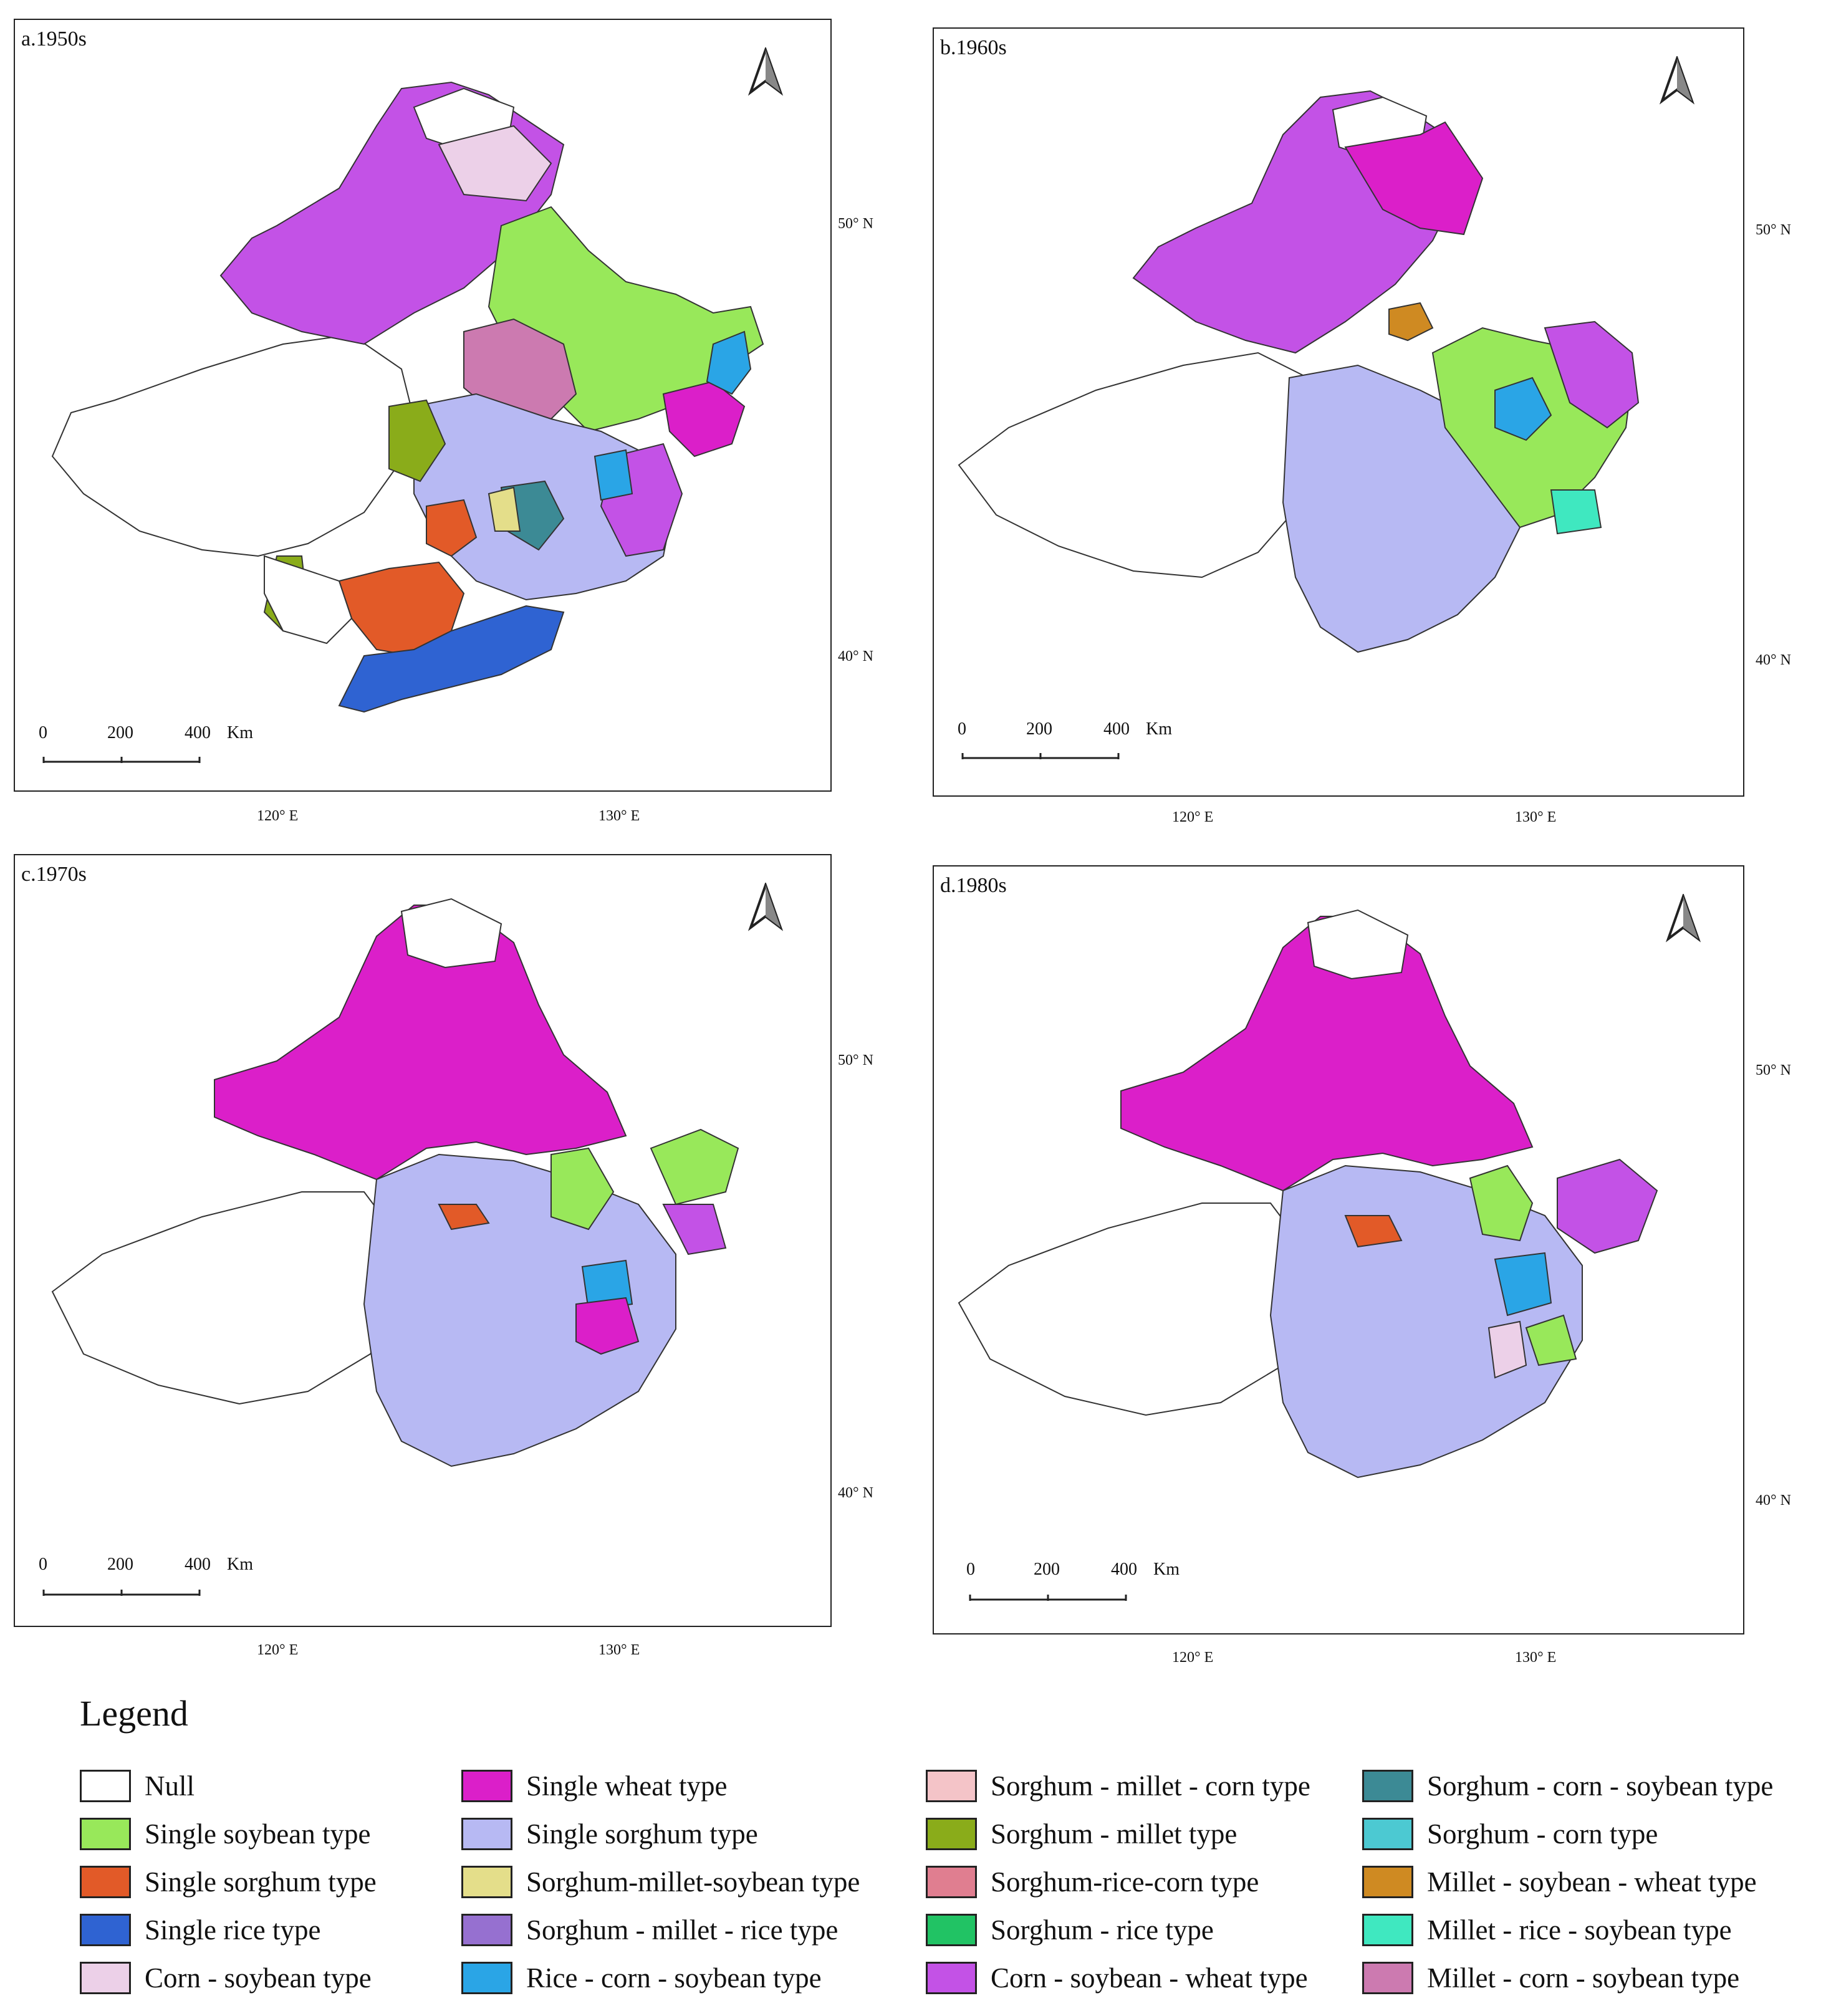 This screenshot has width=1831, height=2016. I want to click on legend-label: Sorghum - corn type, so click(1543, 1834).